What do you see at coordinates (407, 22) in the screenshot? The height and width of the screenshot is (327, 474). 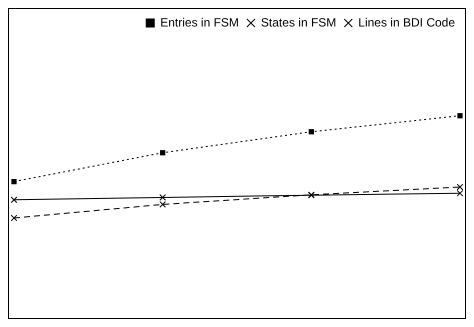 I see `legend-label: Lines in BDI Code` at bounding box center [407, 22].